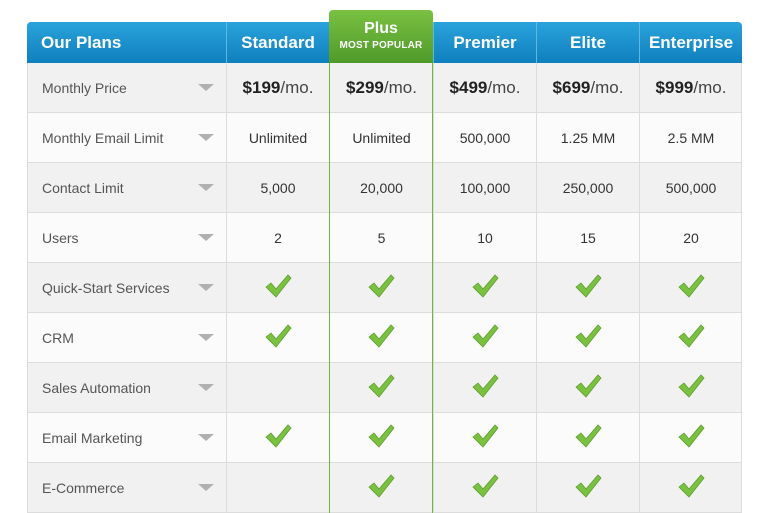 This screenshot has width=775, height=513. Describe the element at coordinates (277, 42) in the screenshot. I see `plan-header-standard: Standard` at that location.